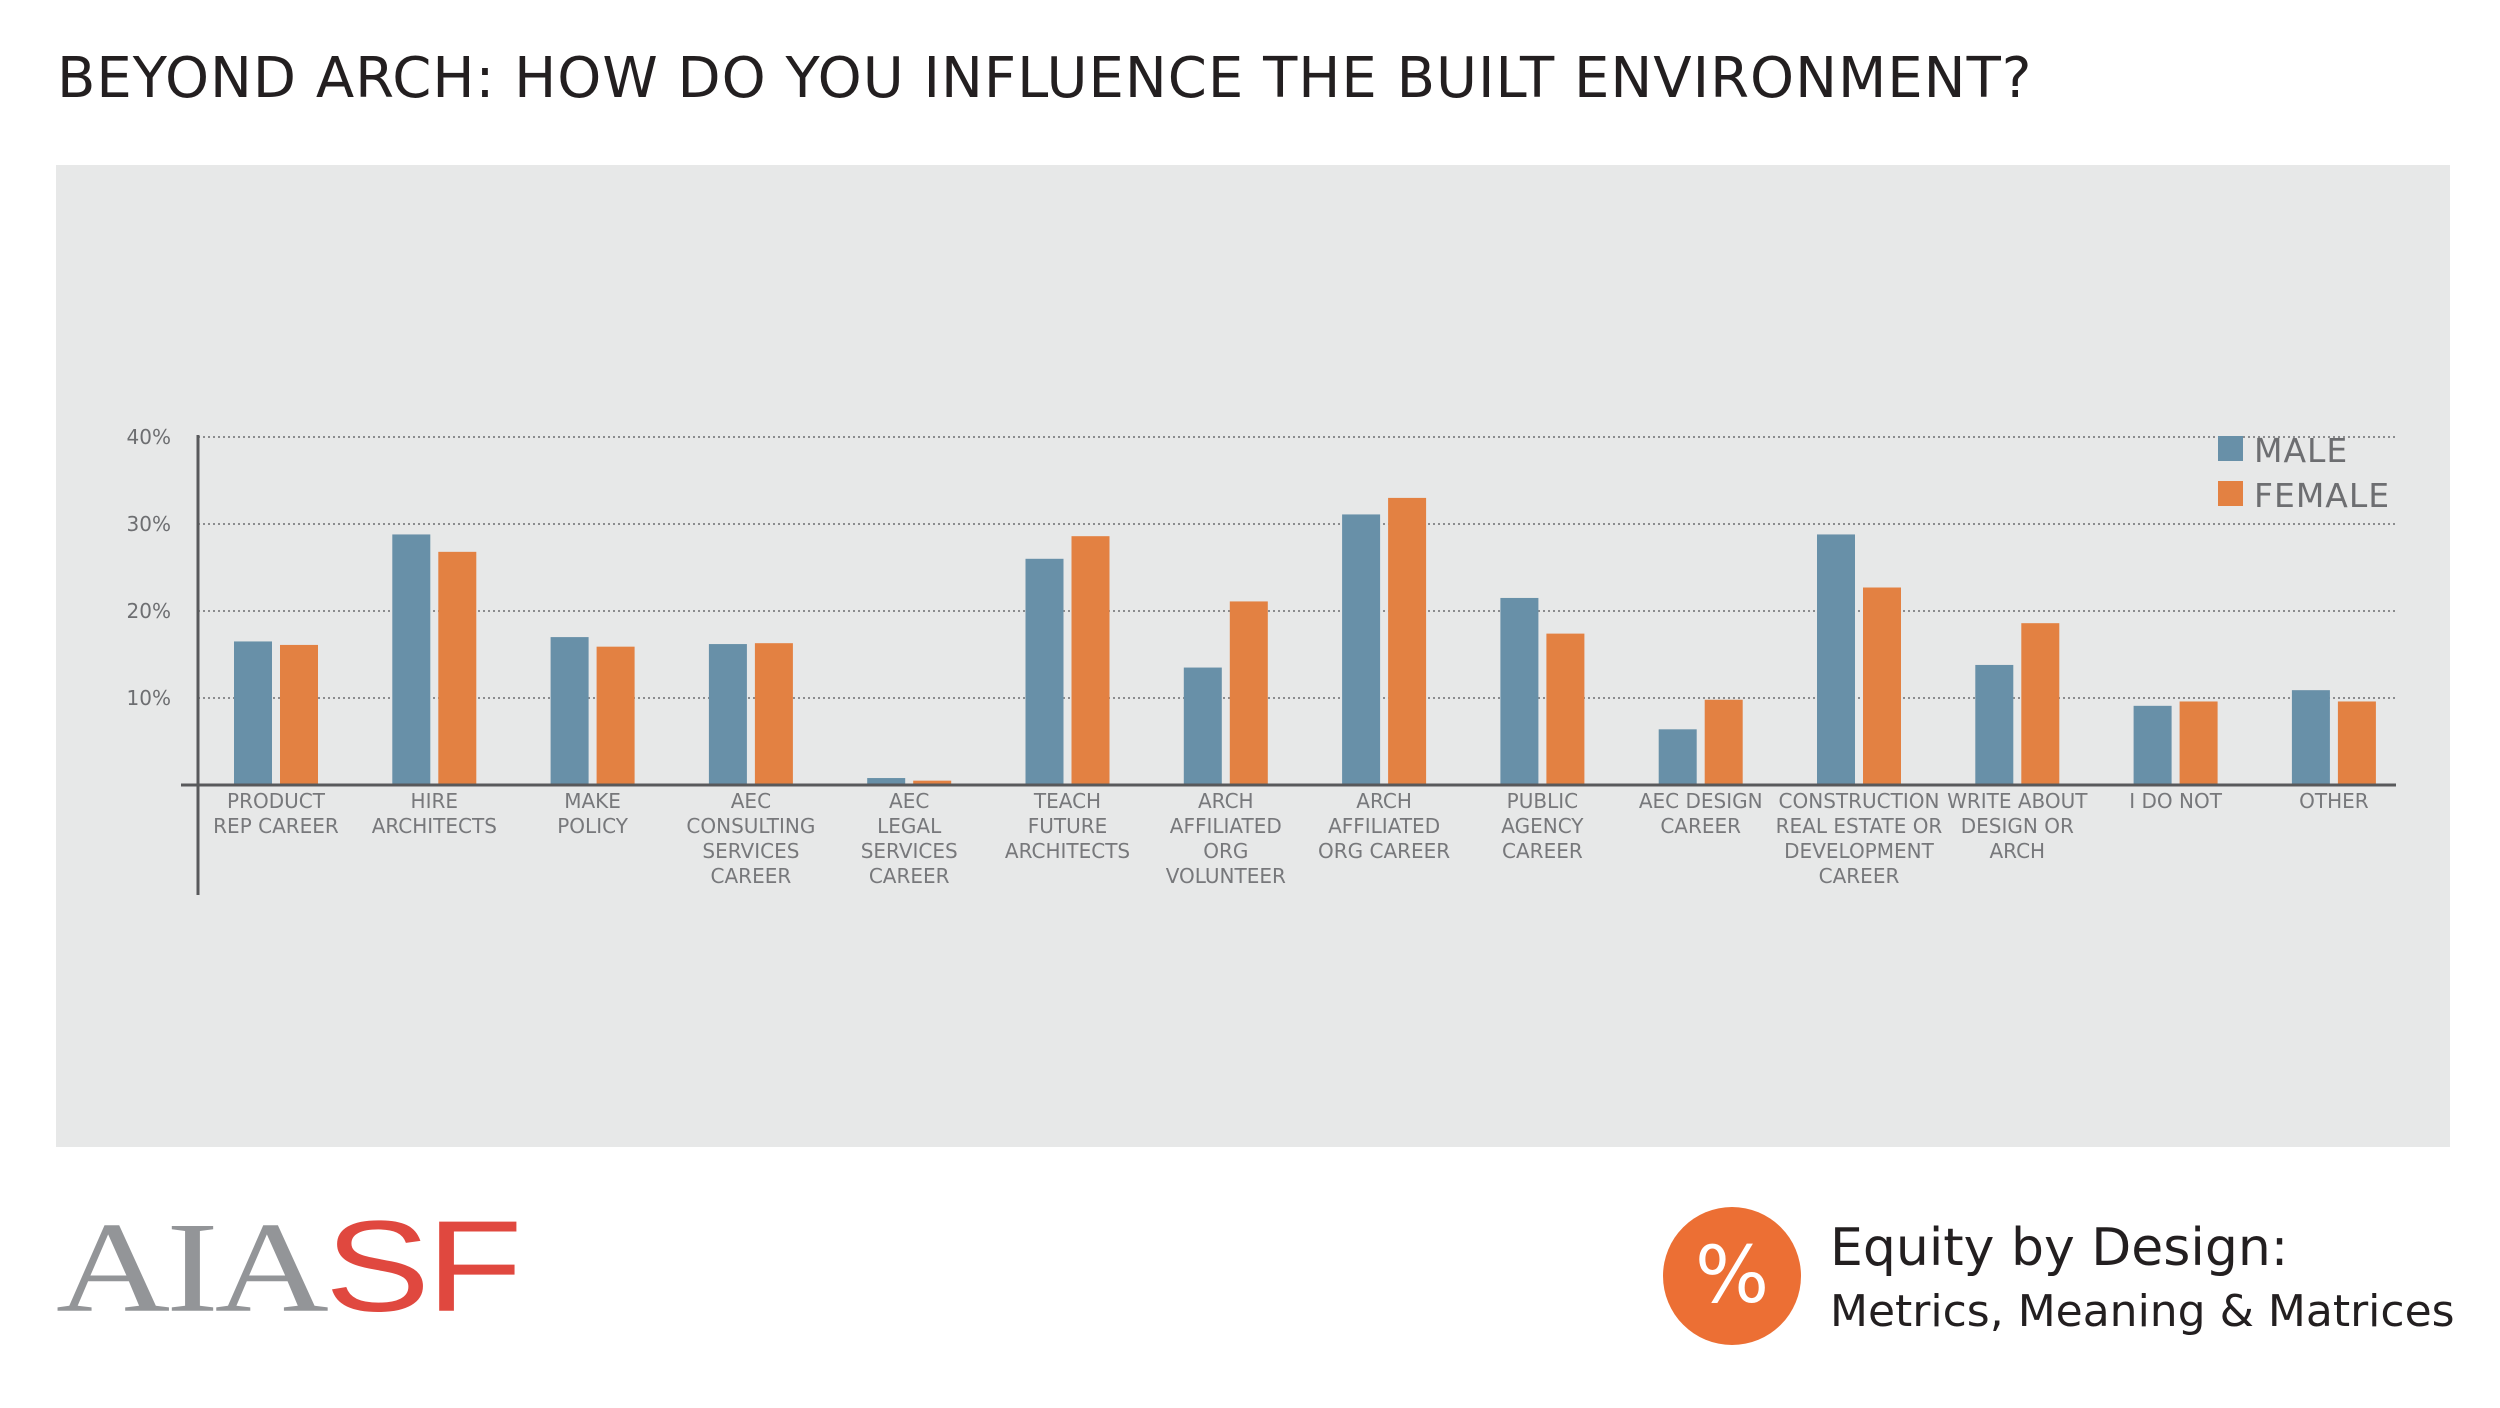  Describe the element at coordinates (909, 838) in the screenshot. I see `x-tick-label: AEC LEGAL SERVICES CAREER` at that location.